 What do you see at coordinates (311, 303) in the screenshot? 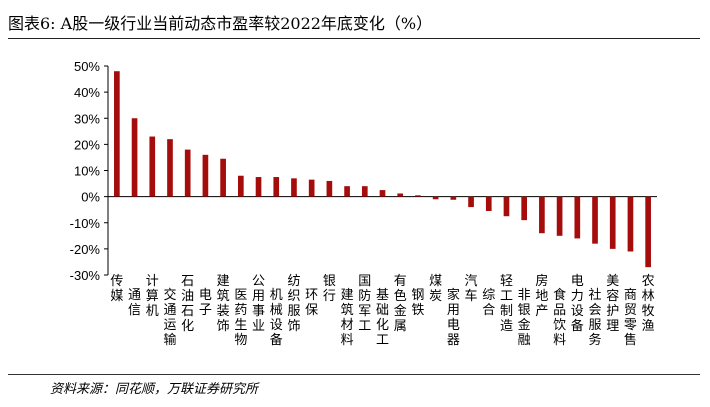
I see `category-label: 环保` at bounding box center [311, 303].